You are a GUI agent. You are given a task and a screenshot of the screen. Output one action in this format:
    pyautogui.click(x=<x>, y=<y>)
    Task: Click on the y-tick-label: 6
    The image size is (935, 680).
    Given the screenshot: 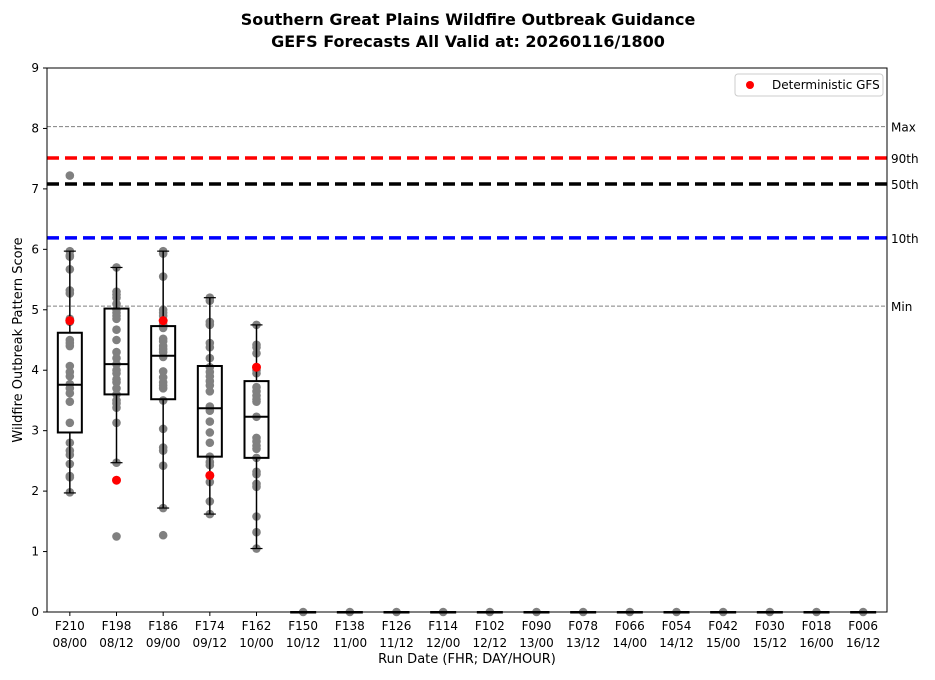 What is the action you would take?
    pyautogui.click(x=35, y=249)
    